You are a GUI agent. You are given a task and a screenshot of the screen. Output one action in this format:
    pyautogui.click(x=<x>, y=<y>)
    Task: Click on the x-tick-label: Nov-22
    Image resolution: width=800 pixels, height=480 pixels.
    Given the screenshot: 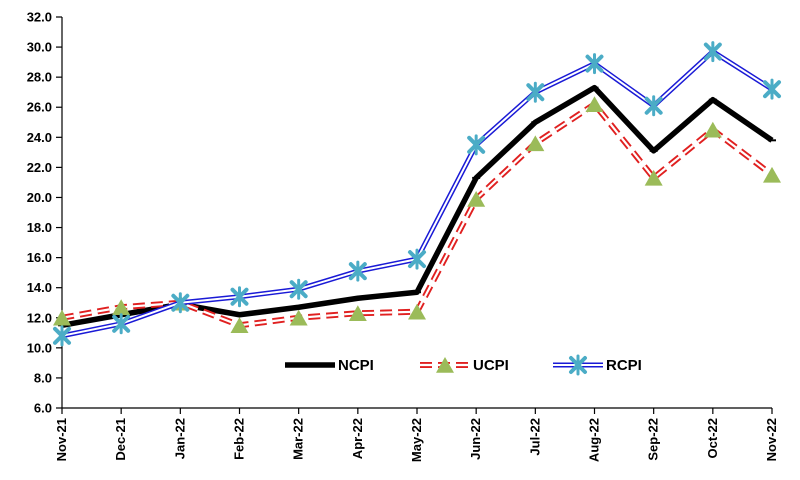 What is the action you would take?
    pyautogui.click(x=771, y=439)
    